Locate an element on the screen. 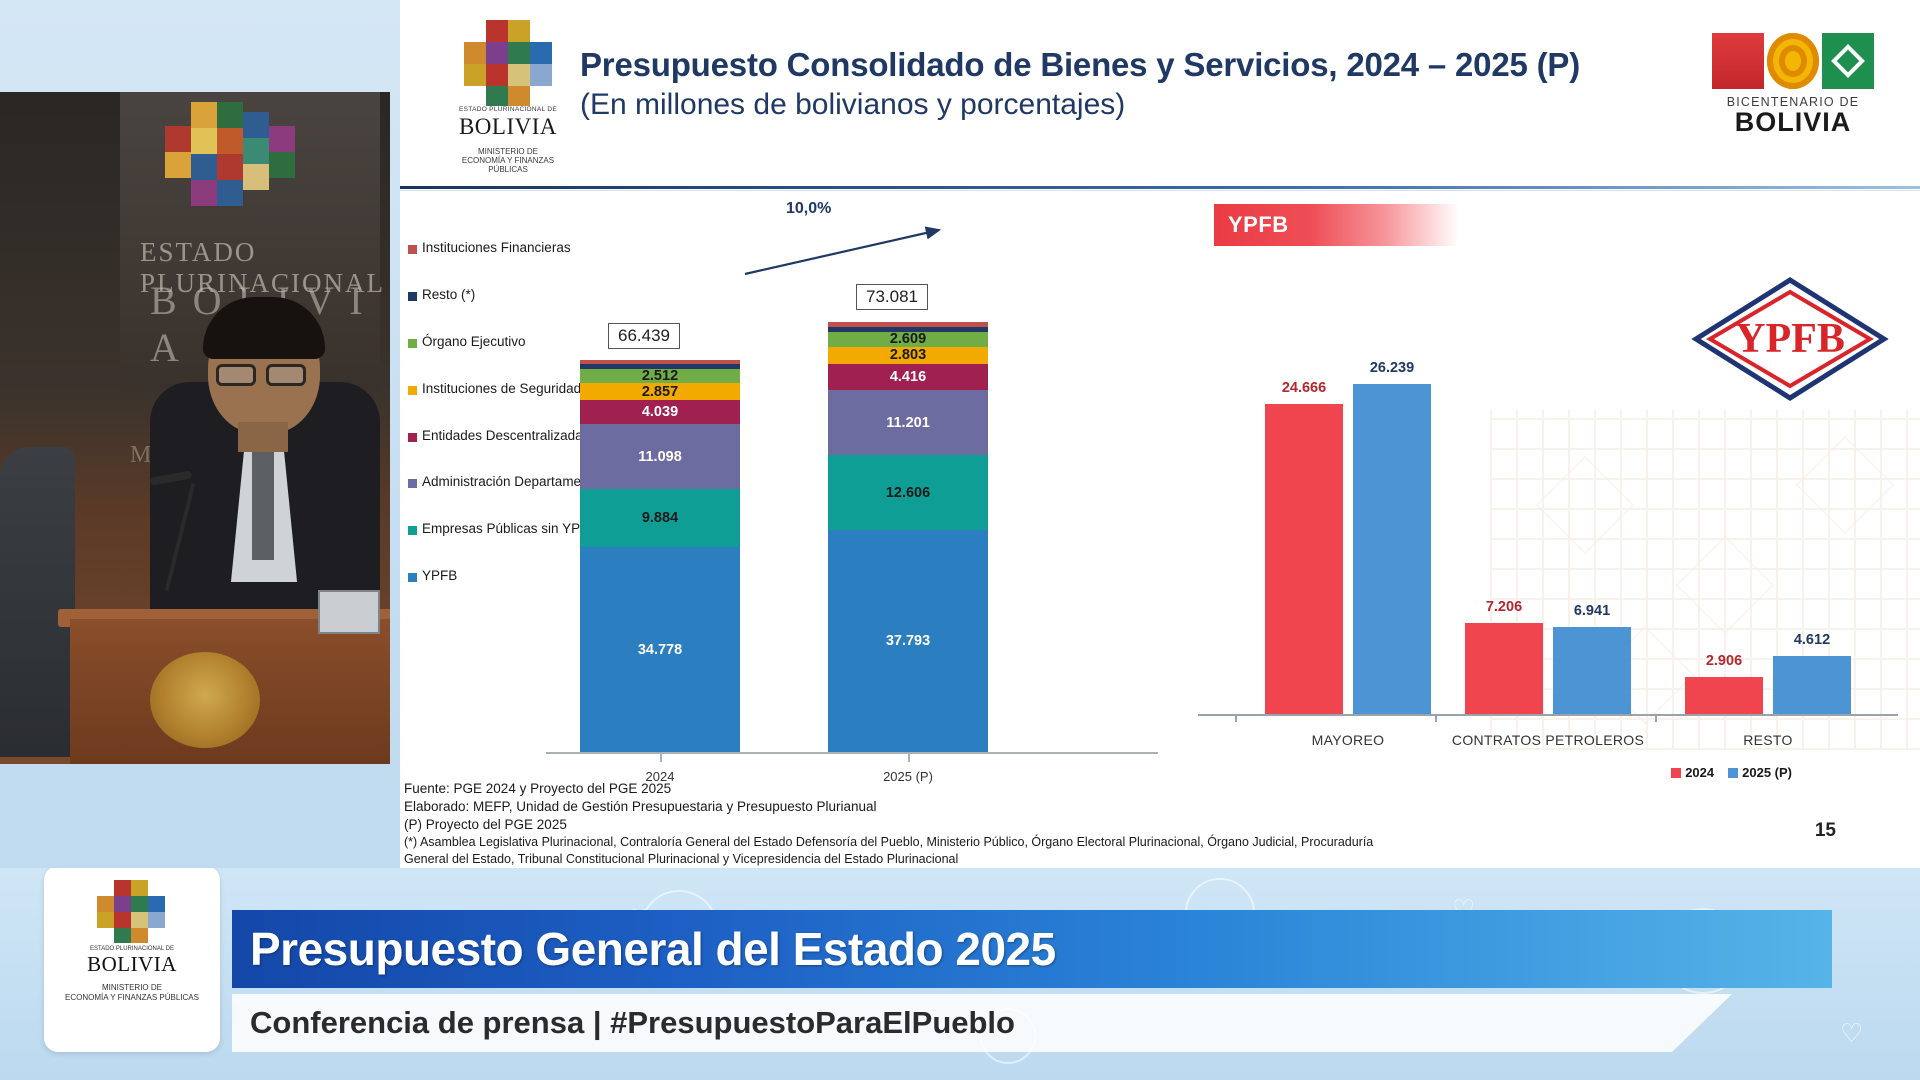 This screenshot has width=1920, height=1080. aguayo-textile-decor is located at coordinates (232, 162).